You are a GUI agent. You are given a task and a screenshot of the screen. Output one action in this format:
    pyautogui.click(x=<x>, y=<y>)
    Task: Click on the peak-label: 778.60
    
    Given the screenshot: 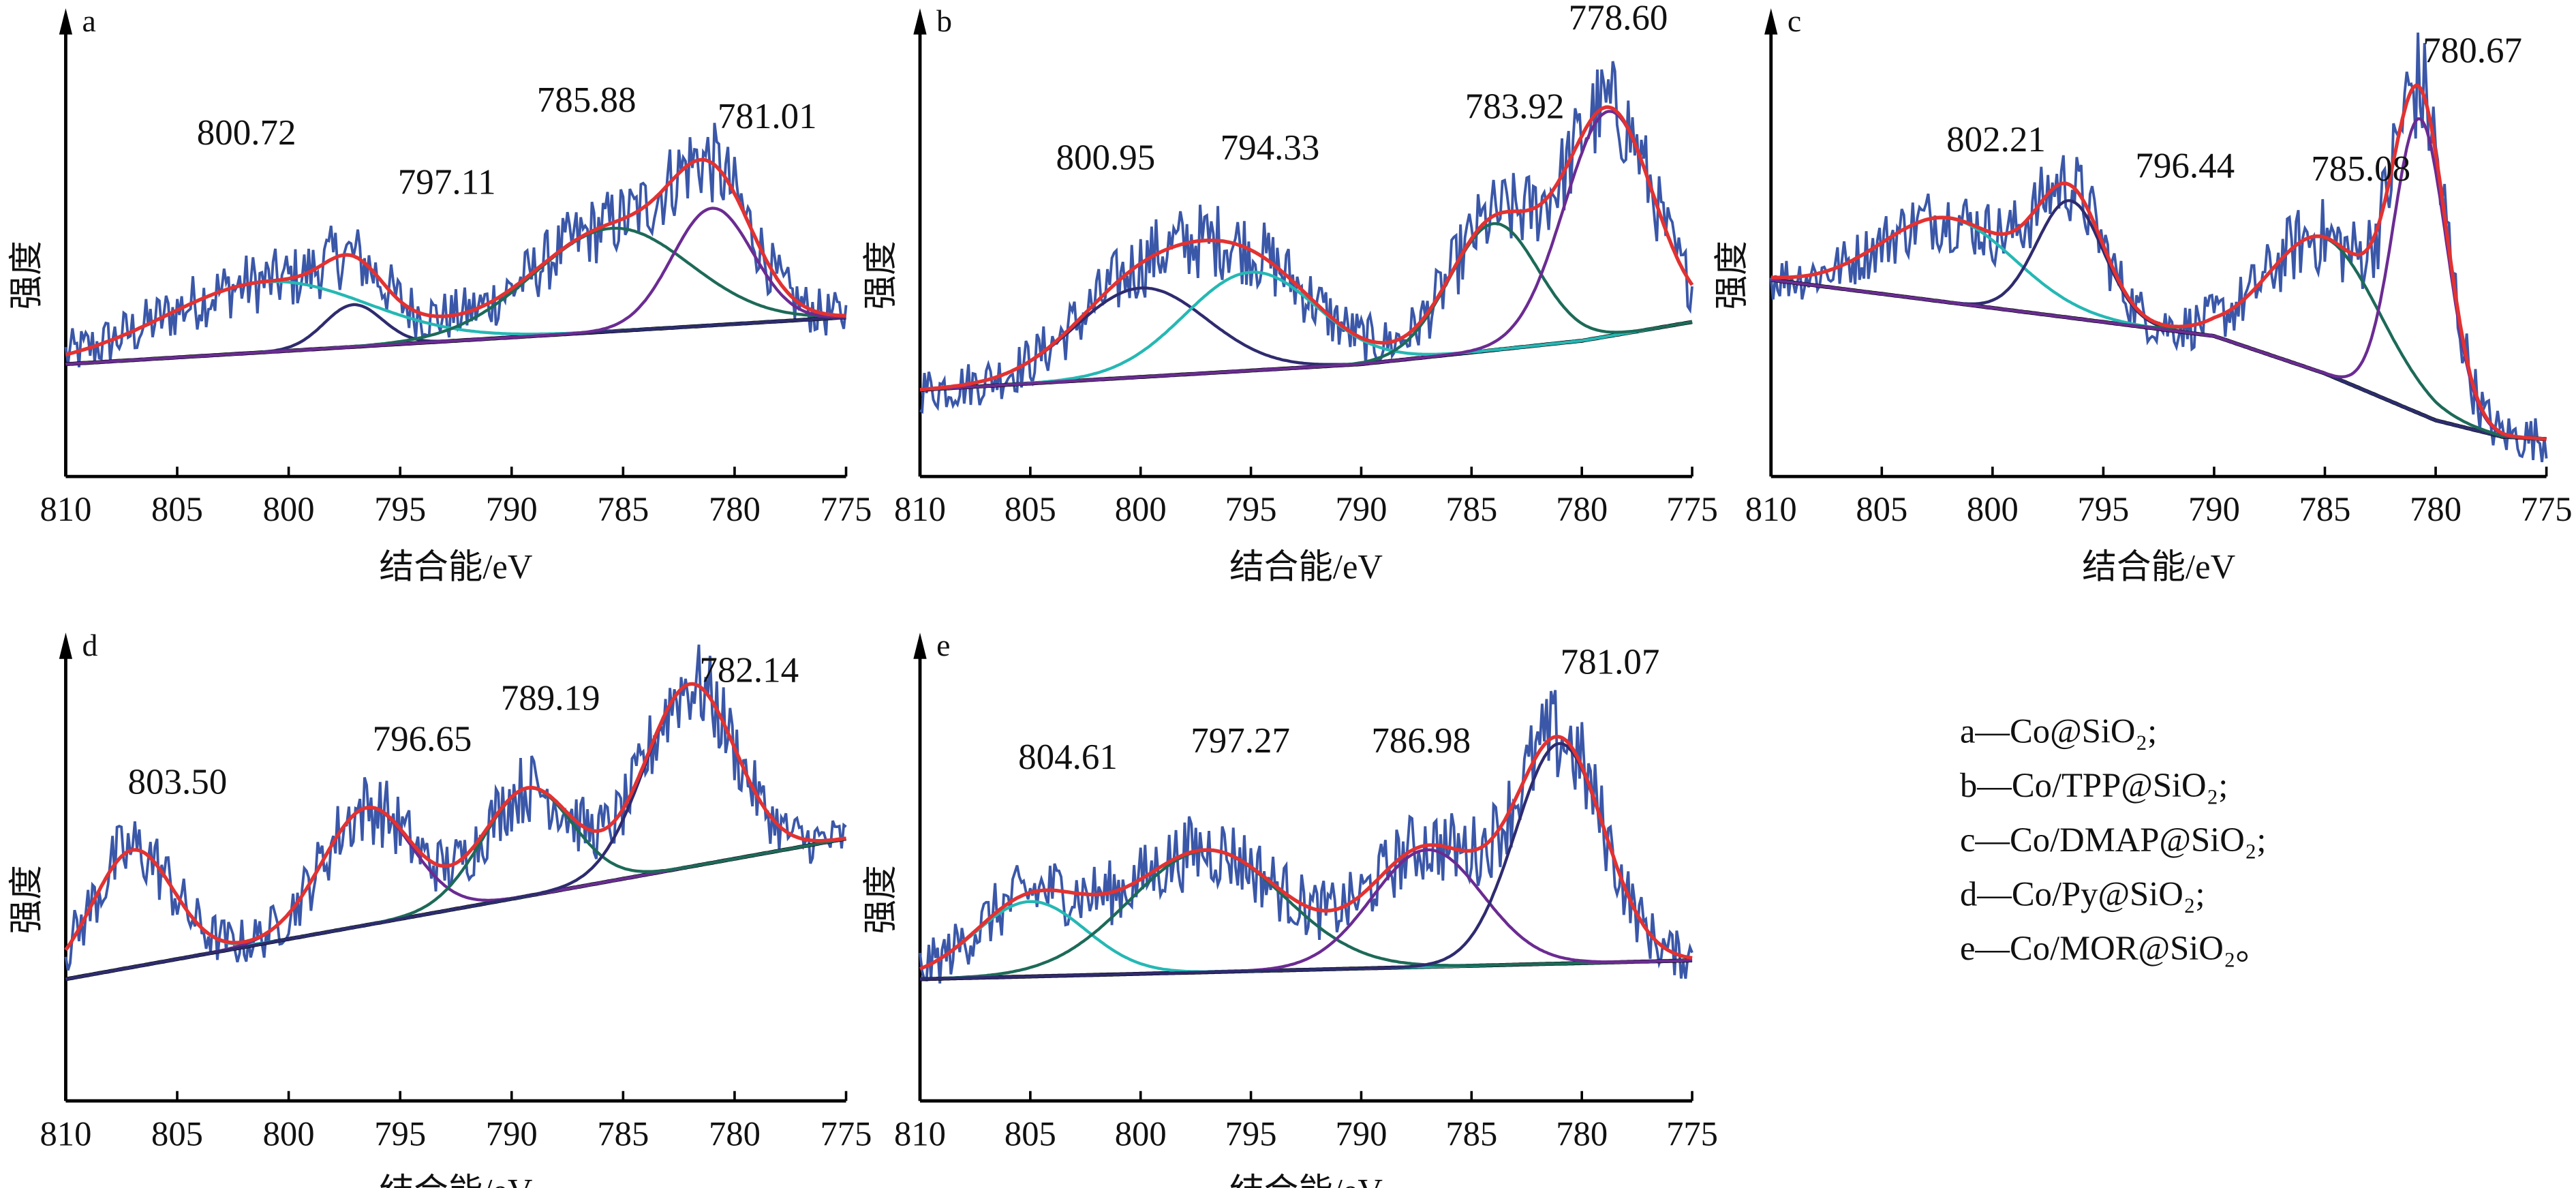 What is the action you would take?
    pyautogui.click(x=1618, y=18)
    